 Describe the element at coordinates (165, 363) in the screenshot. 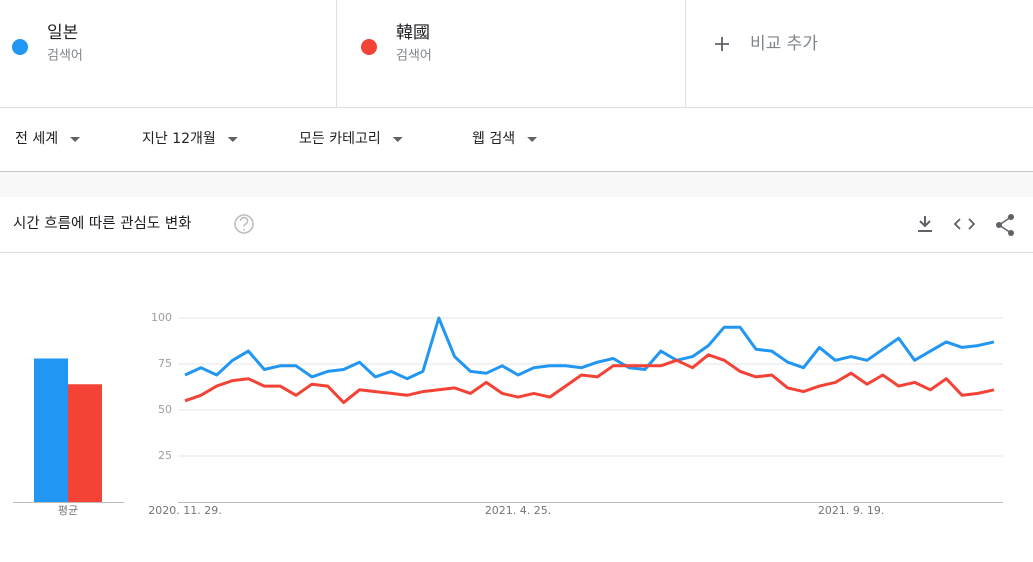

I see `y-tick-label: 75` at that location.